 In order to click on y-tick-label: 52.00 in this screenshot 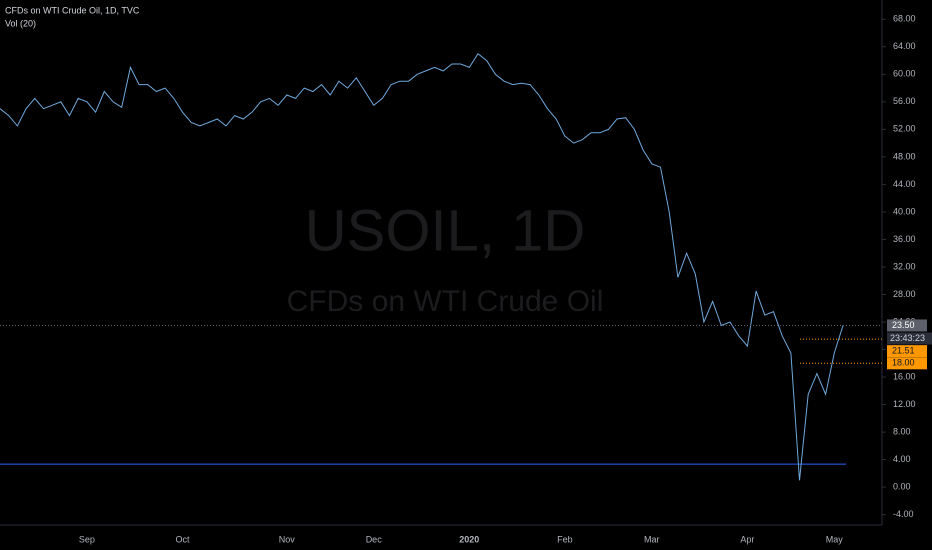, I will do `click(904, 129)`.